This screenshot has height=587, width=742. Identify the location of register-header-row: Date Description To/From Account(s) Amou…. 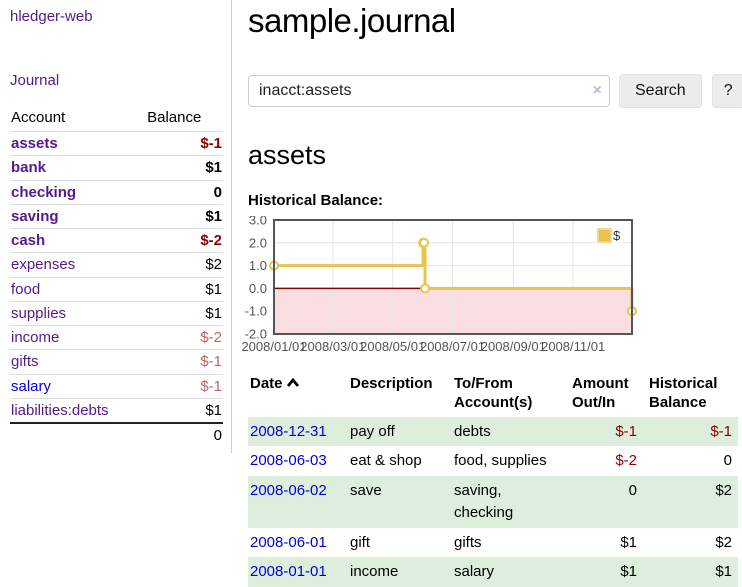
(493, 394).